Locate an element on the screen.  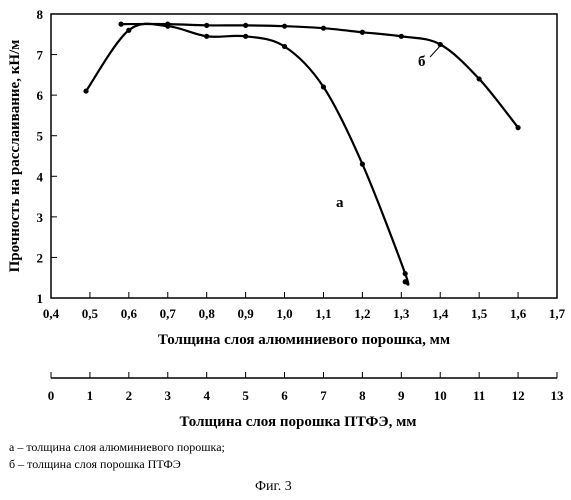
x-tick-label: 0,5 is located at coordinates (90, 313).